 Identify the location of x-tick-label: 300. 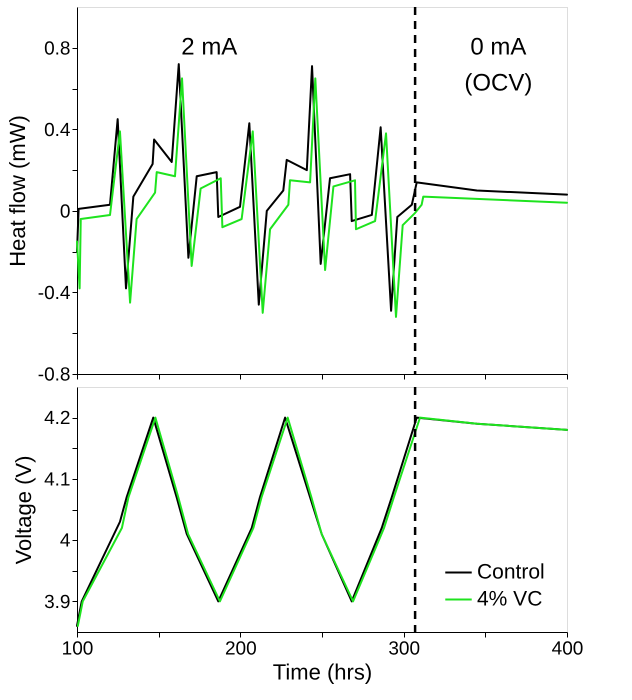
(404, 649).